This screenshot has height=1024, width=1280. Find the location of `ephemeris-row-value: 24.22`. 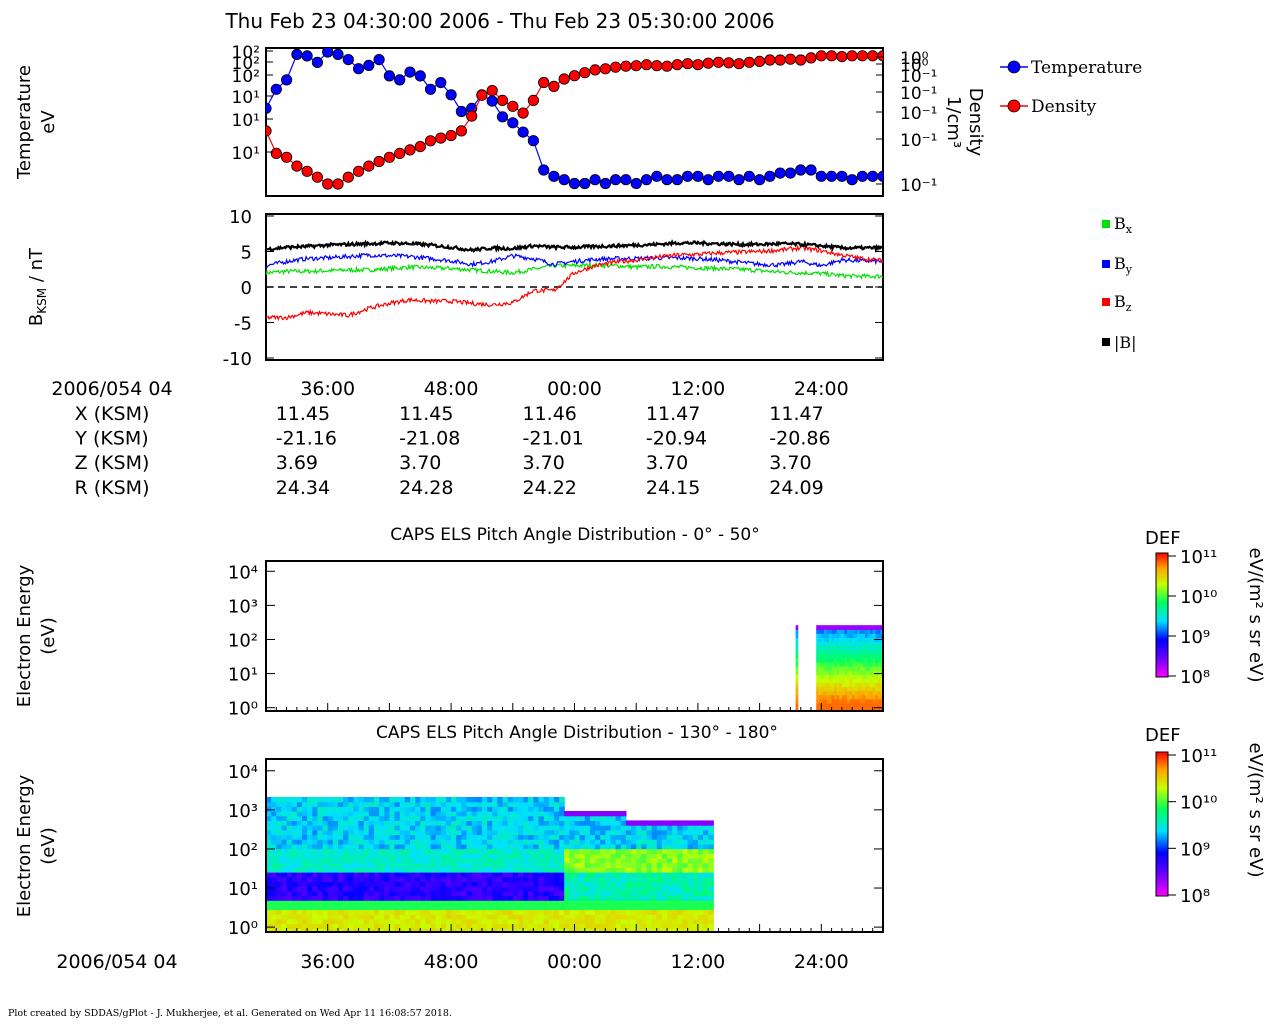

ephemeris-row-value: 24.22 is located at coordinates (550, 488).